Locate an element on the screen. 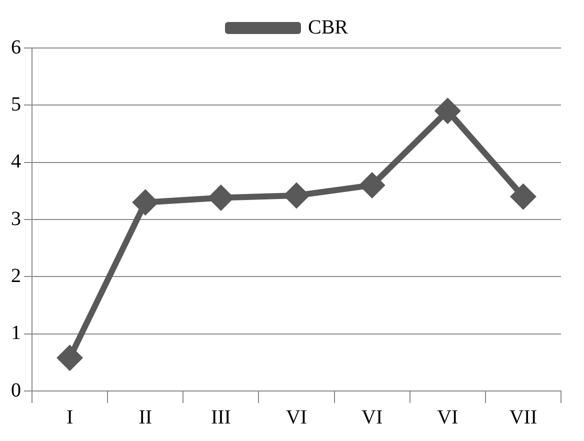 The image size is (584, 441). x-tick-label: II is located at coordinates (145, 417).